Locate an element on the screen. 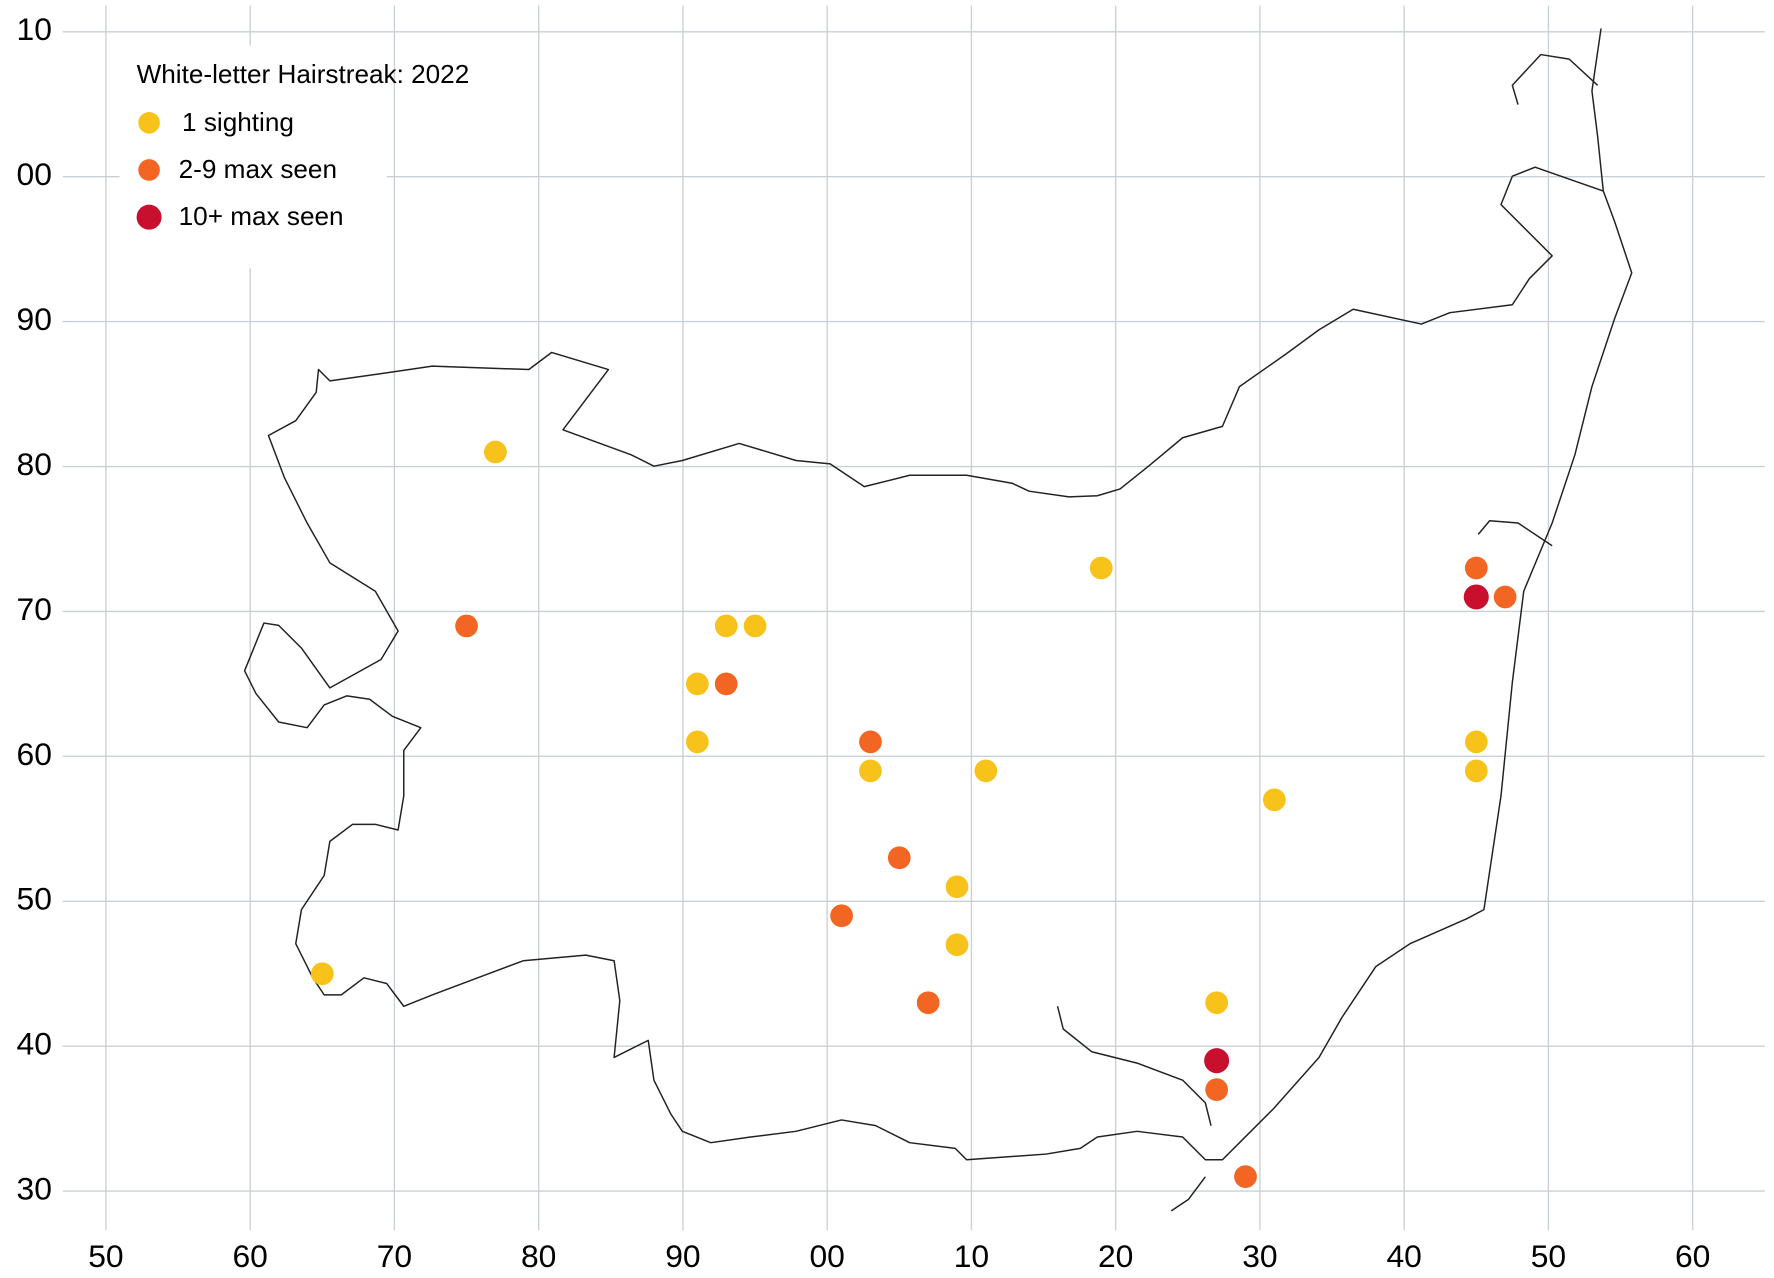 The width and height of the screenshot is (1774, 1278). legend-label: 1 sighting is located at coordinates (238, 122).